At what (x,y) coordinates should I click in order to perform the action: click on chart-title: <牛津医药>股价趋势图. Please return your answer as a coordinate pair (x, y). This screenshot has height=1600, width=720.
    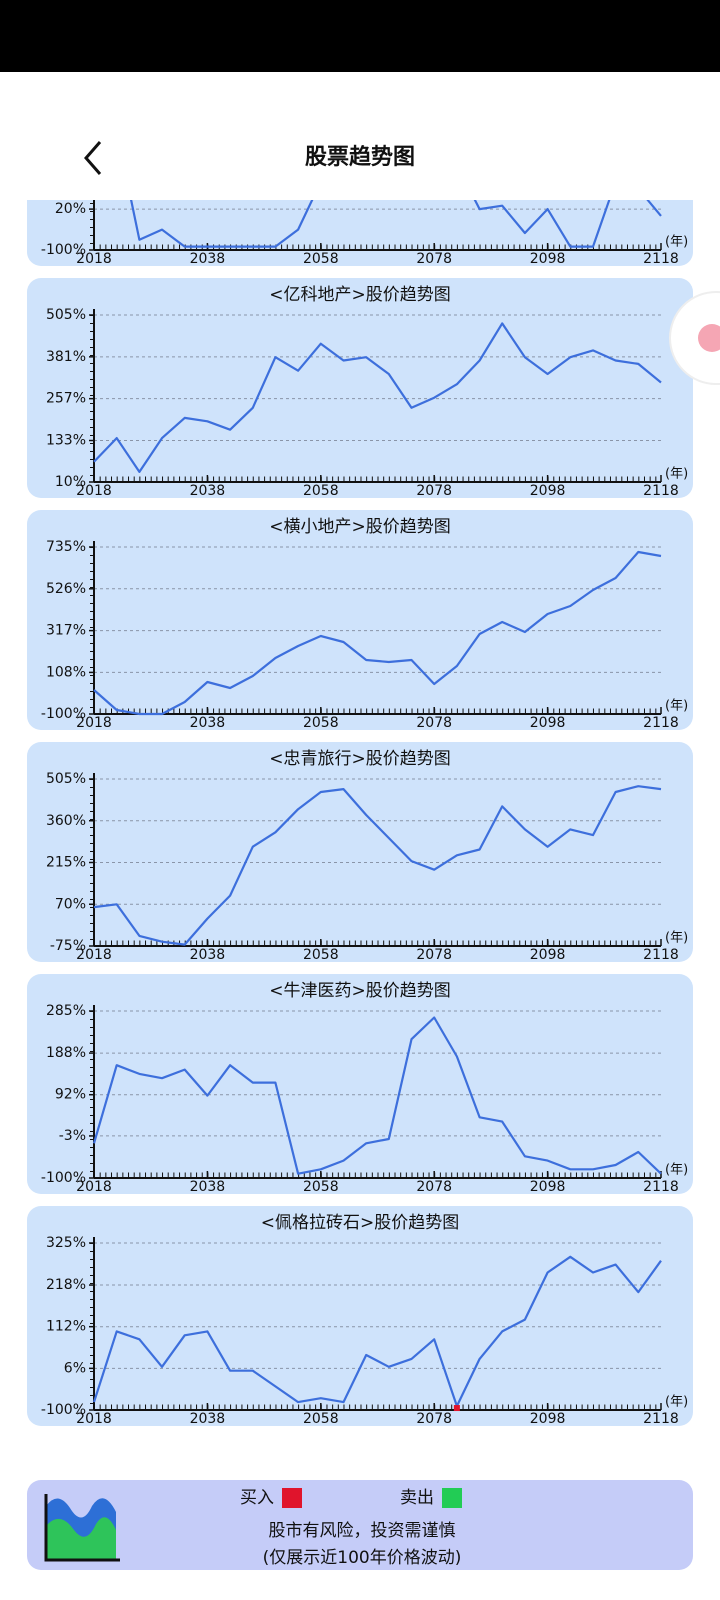
    Looking at the image, I should click on (360, 991).